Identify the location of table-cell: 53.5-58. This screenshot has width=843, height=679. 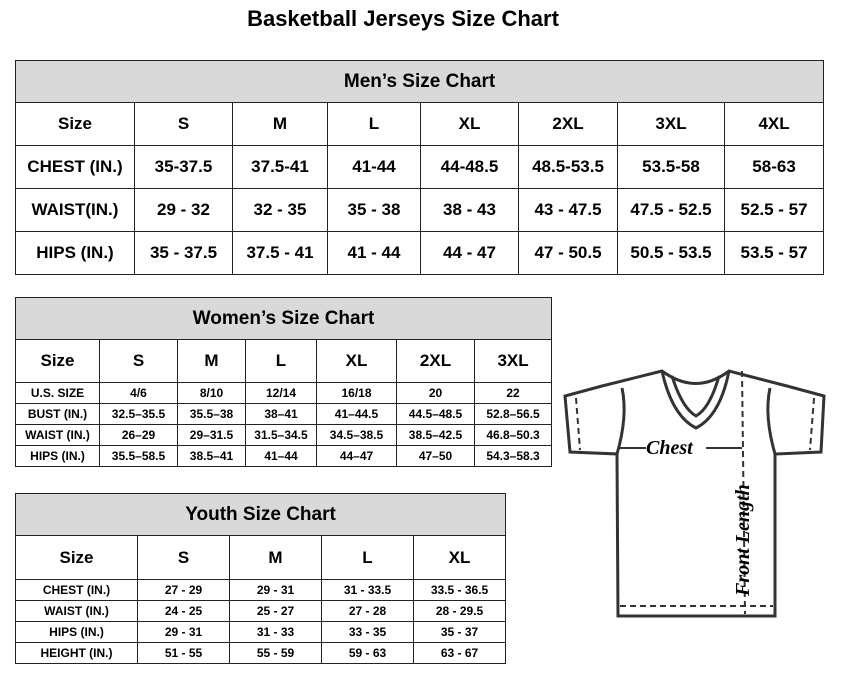
(671, 167).